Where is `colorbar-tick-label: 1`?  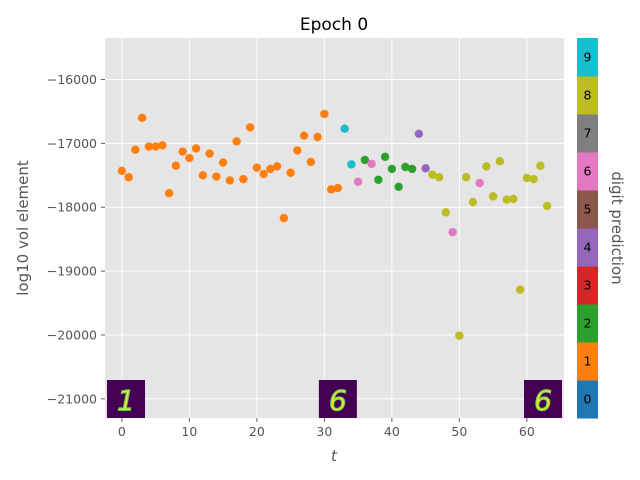 colorbar-tick-label: 1 is located at coordinates (588, 361).